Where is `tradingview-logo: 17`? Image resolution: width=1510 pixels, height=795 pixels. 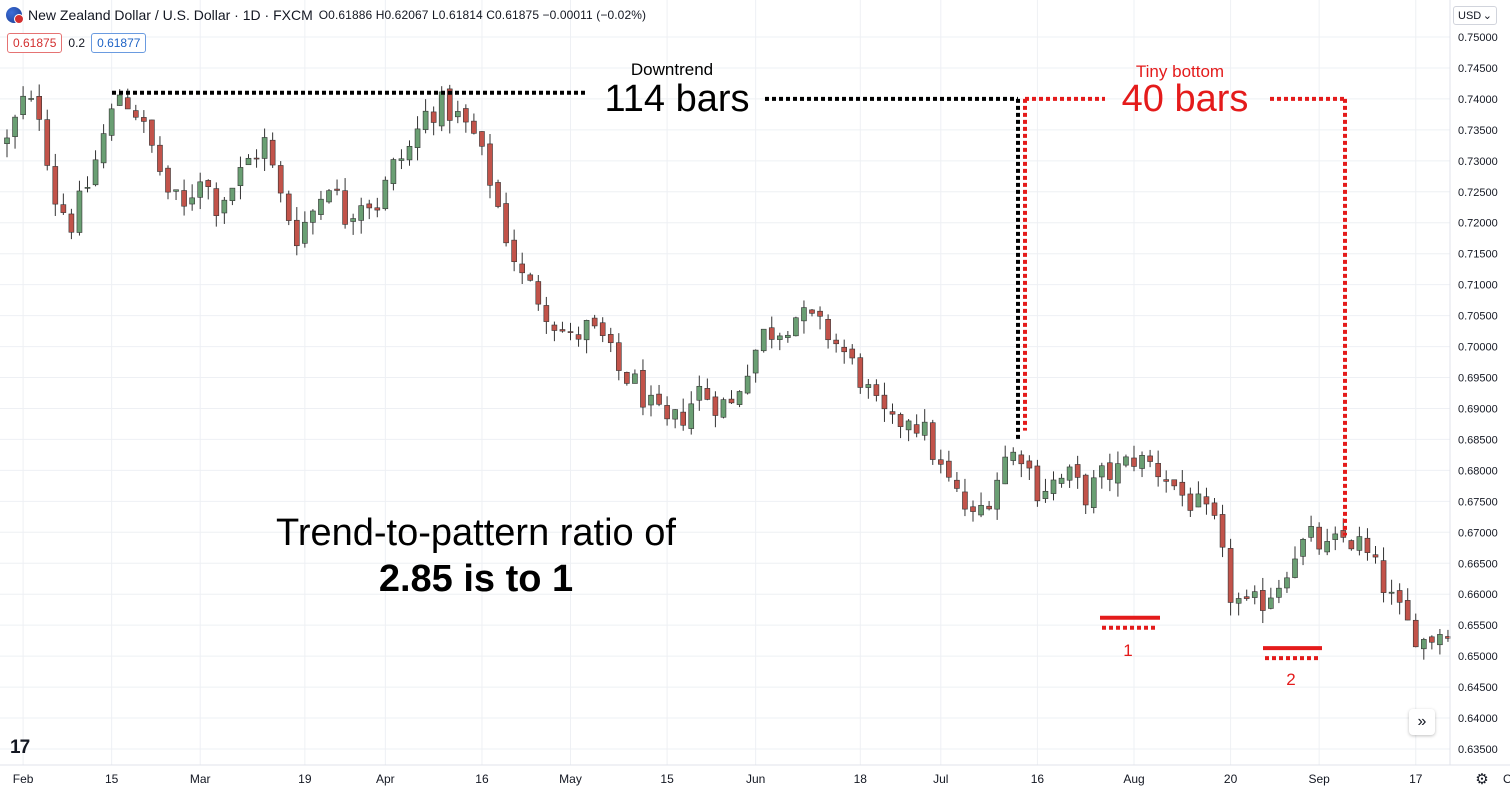
tradingview-logo: 17 is located at coordinates (20, 747).